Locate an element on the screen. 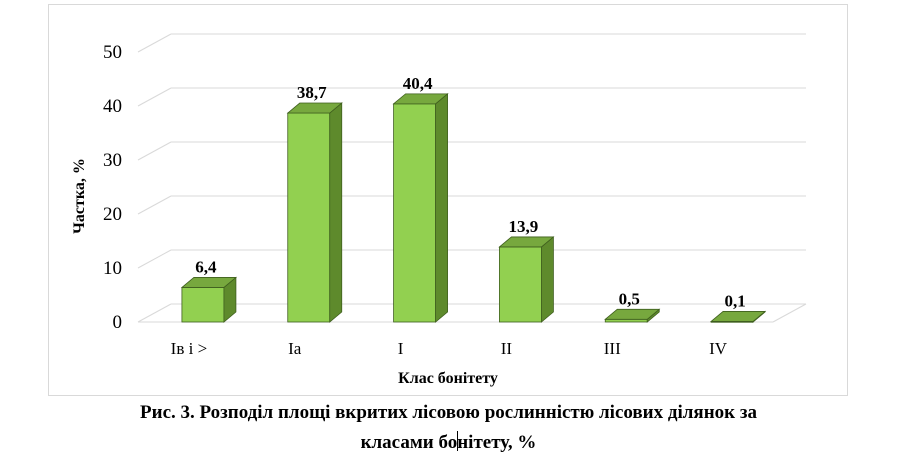 The width and height of the screenshot is (897, 462). x-tick-label: IV is located at coordinates (718, 348).